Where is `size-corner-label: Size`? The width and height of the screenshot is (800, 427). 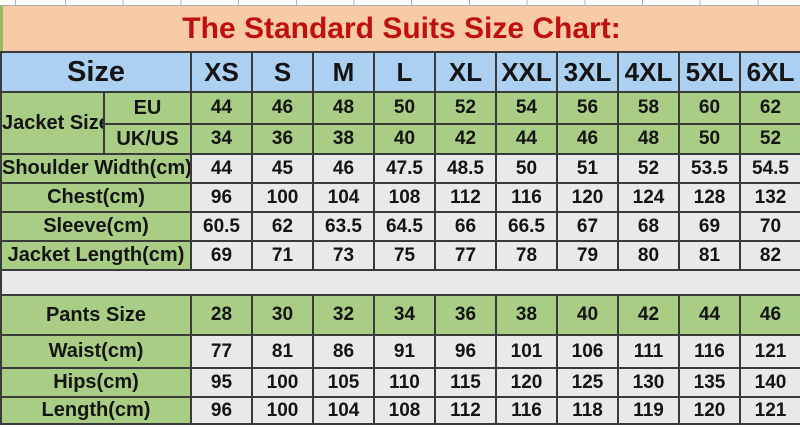
size-corner-label: Size is located at coordinates (96, 72).